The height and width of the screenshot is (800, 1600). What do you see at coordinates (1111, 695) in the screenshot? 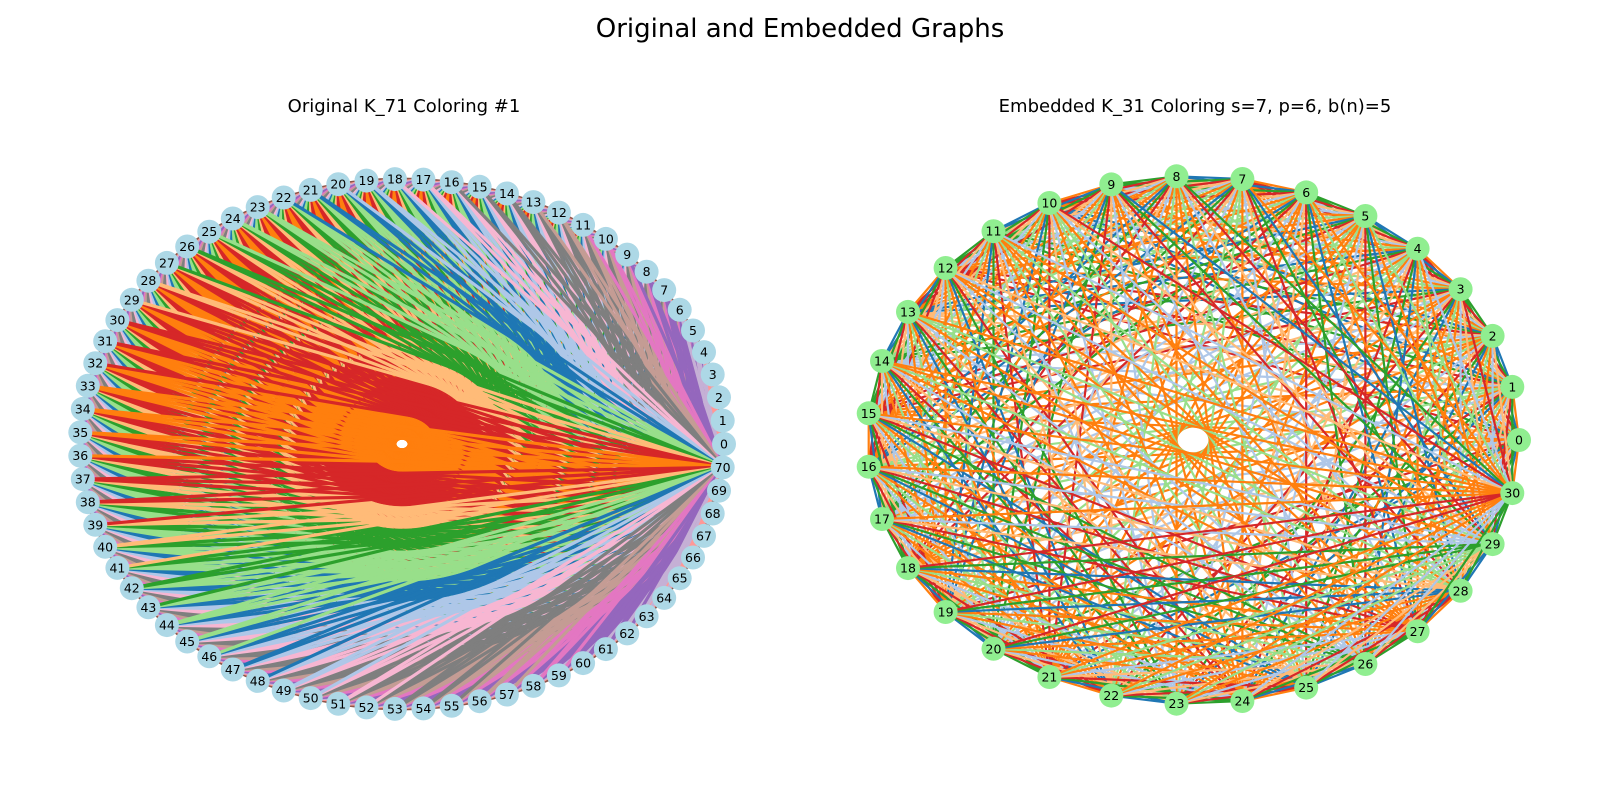
I see `node-label: 22` at bounding box center [1111, 695].